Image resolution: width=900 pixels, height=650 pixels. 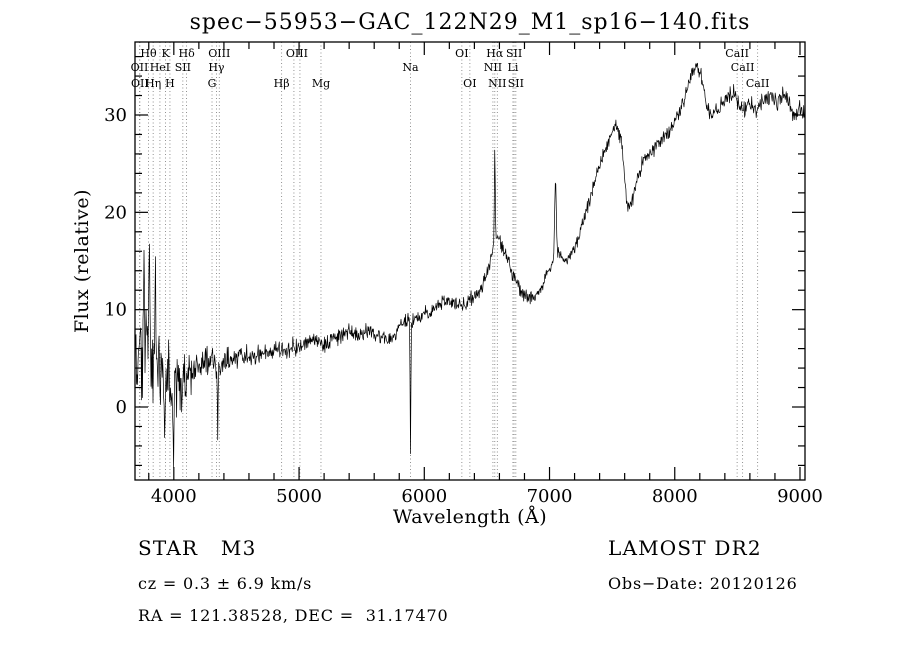 I want to click on ra-dec-label: RA = 121.38528, DEC = 31.17470, so click(x=293, y=615).